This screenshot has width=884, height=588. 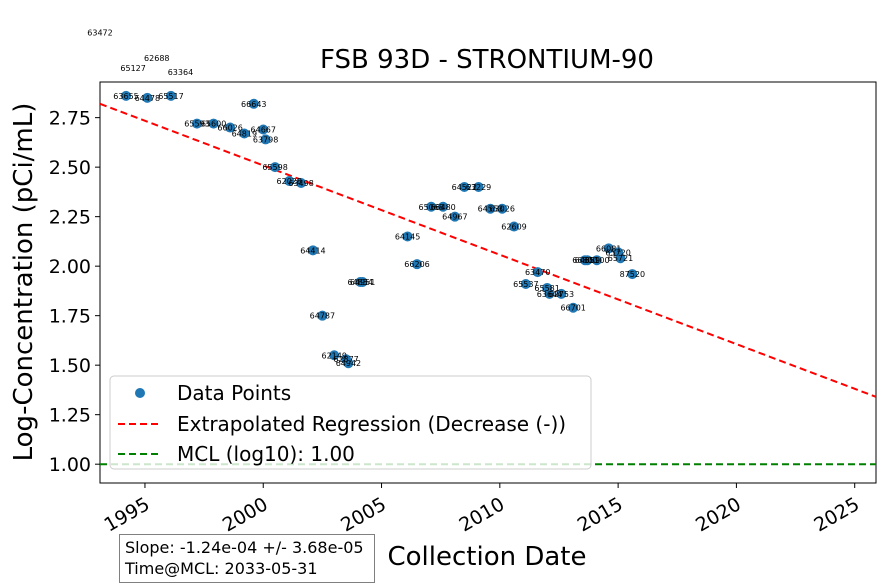 I want to click on data-point-label: 64967, so click(x=454, y=217).